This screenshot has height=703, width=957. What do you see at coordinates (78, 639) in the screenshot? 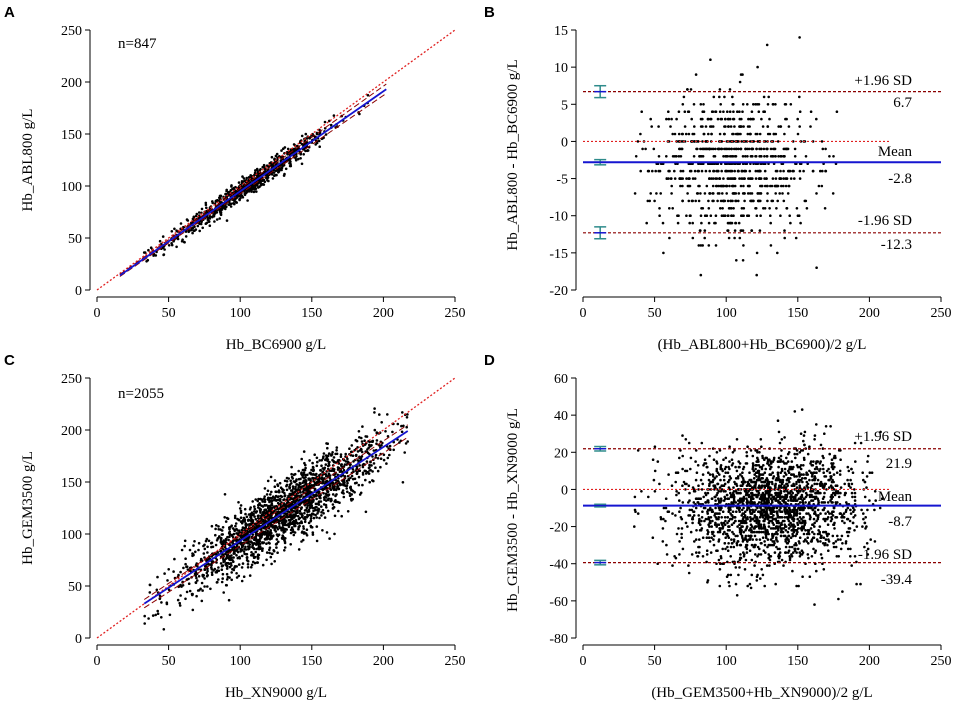
I see `panel-c-y-tick-label: 0` at bounding box center [78, 639].